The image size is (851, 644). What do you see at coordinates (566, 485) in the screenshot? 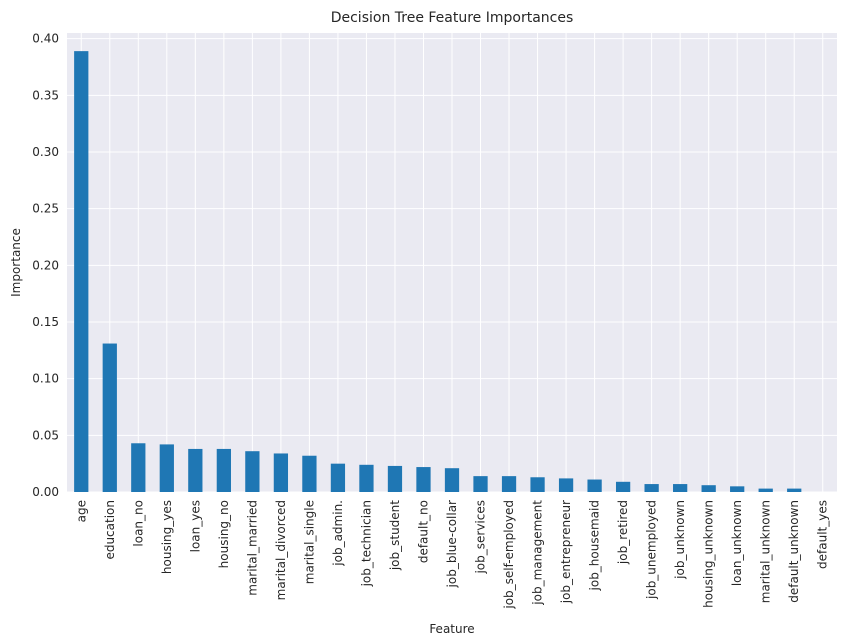
I see `bar-job-entrepreneur` at bounding box center [566, 485].